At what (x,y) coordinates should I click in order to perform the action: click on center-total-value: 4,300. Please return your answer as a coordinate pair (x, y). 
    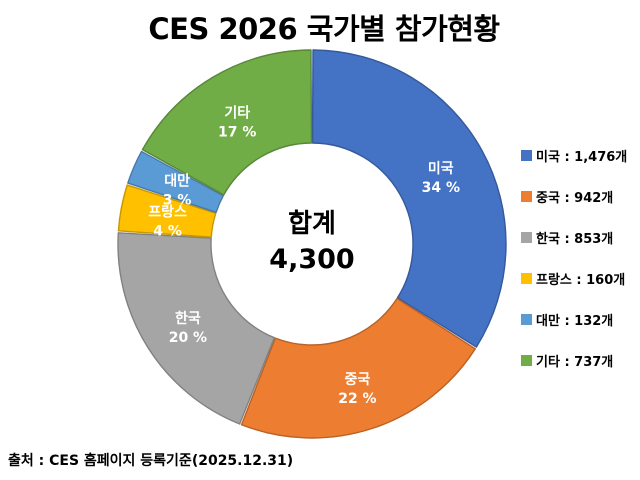
    Looking at the image, I should click on (311, 259).